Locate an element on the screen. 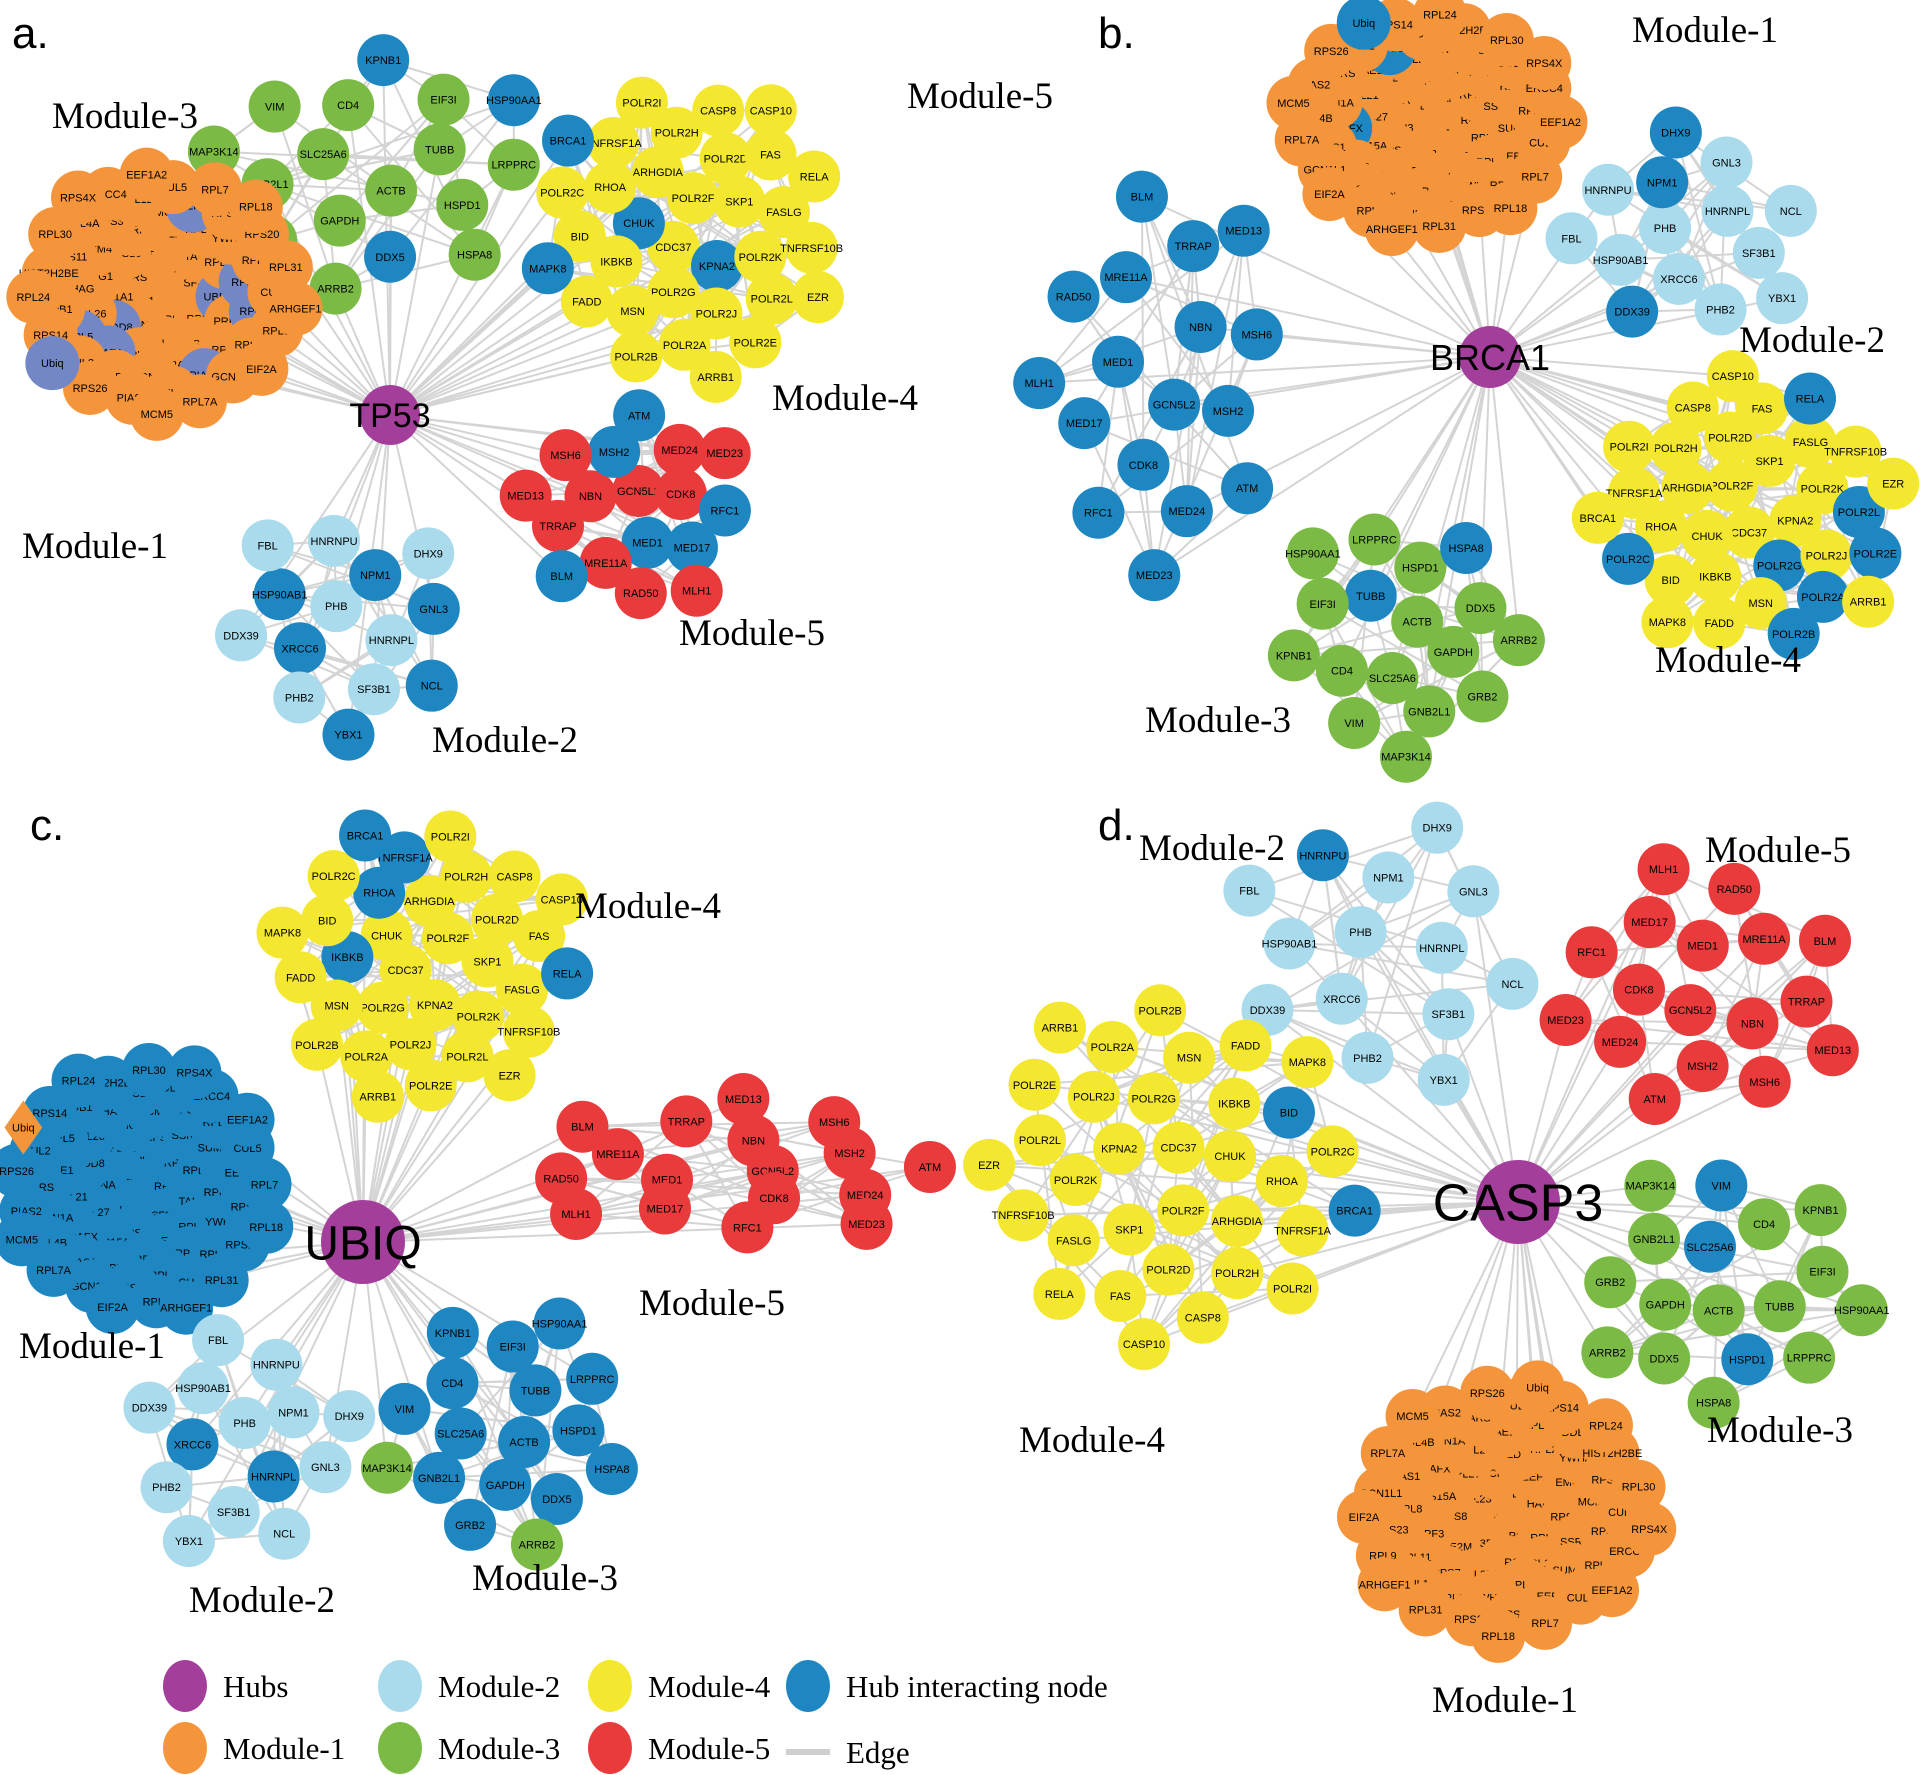 This screenshot has height=1775, width=1923. node-skp1: SKP1 is located at coordinates (1769, 460).